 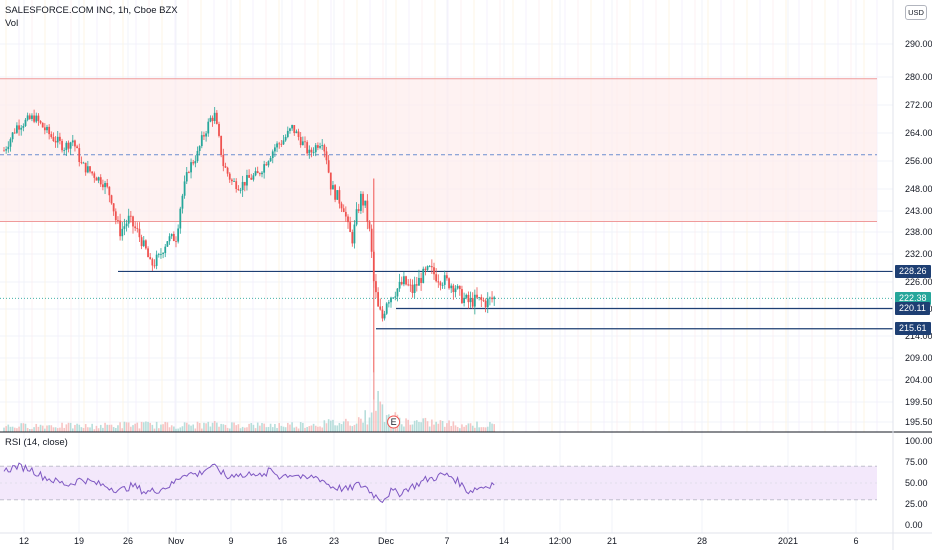 What do you see at coordinates (913, 271) in the screenshot?
I see `level-price-badge: 228.26` at bounding box center [913, 271].